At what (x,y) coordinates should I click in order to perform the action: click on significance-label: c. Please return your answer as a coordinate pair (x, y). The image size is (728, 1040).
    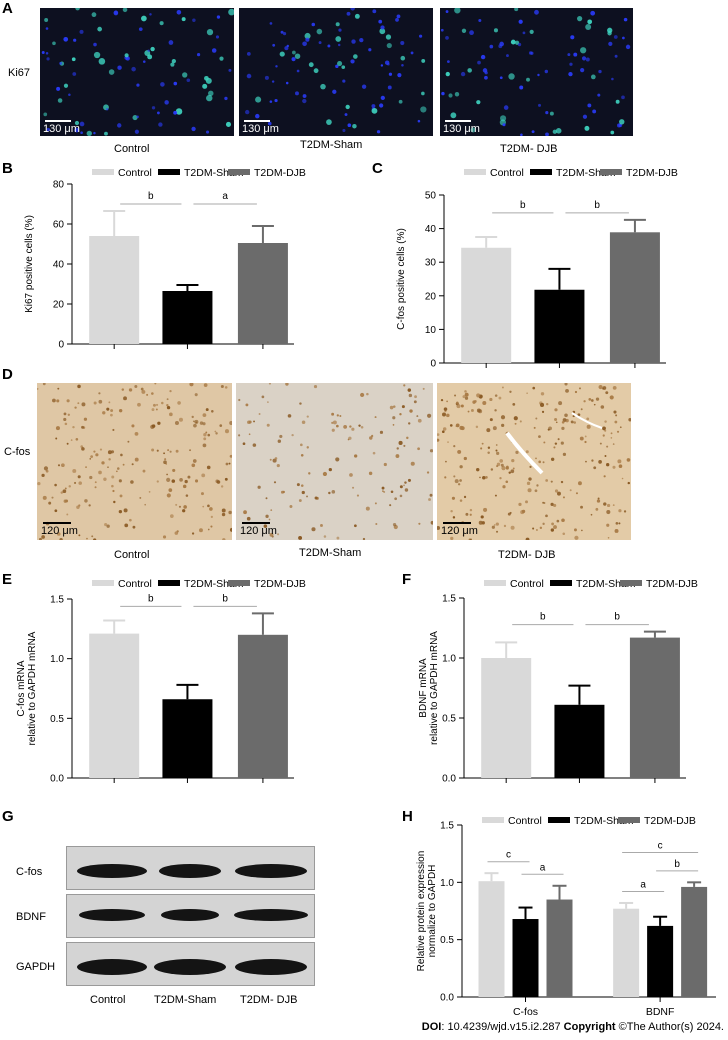
    Looking at the image, I should click on (660, 846).